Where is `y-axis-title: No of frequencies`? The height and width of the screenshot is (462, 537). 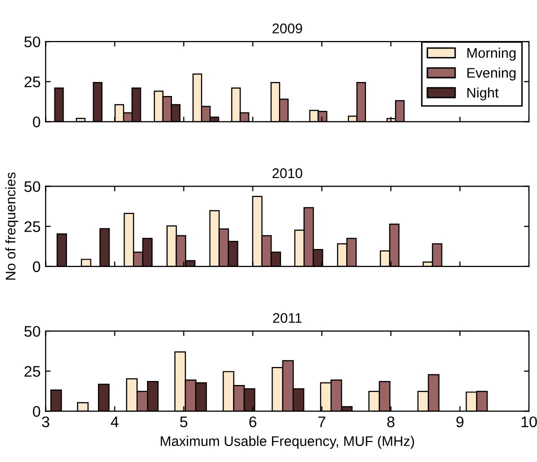 y-axis-title: No of frequencies is located at coordinates (11, 226).